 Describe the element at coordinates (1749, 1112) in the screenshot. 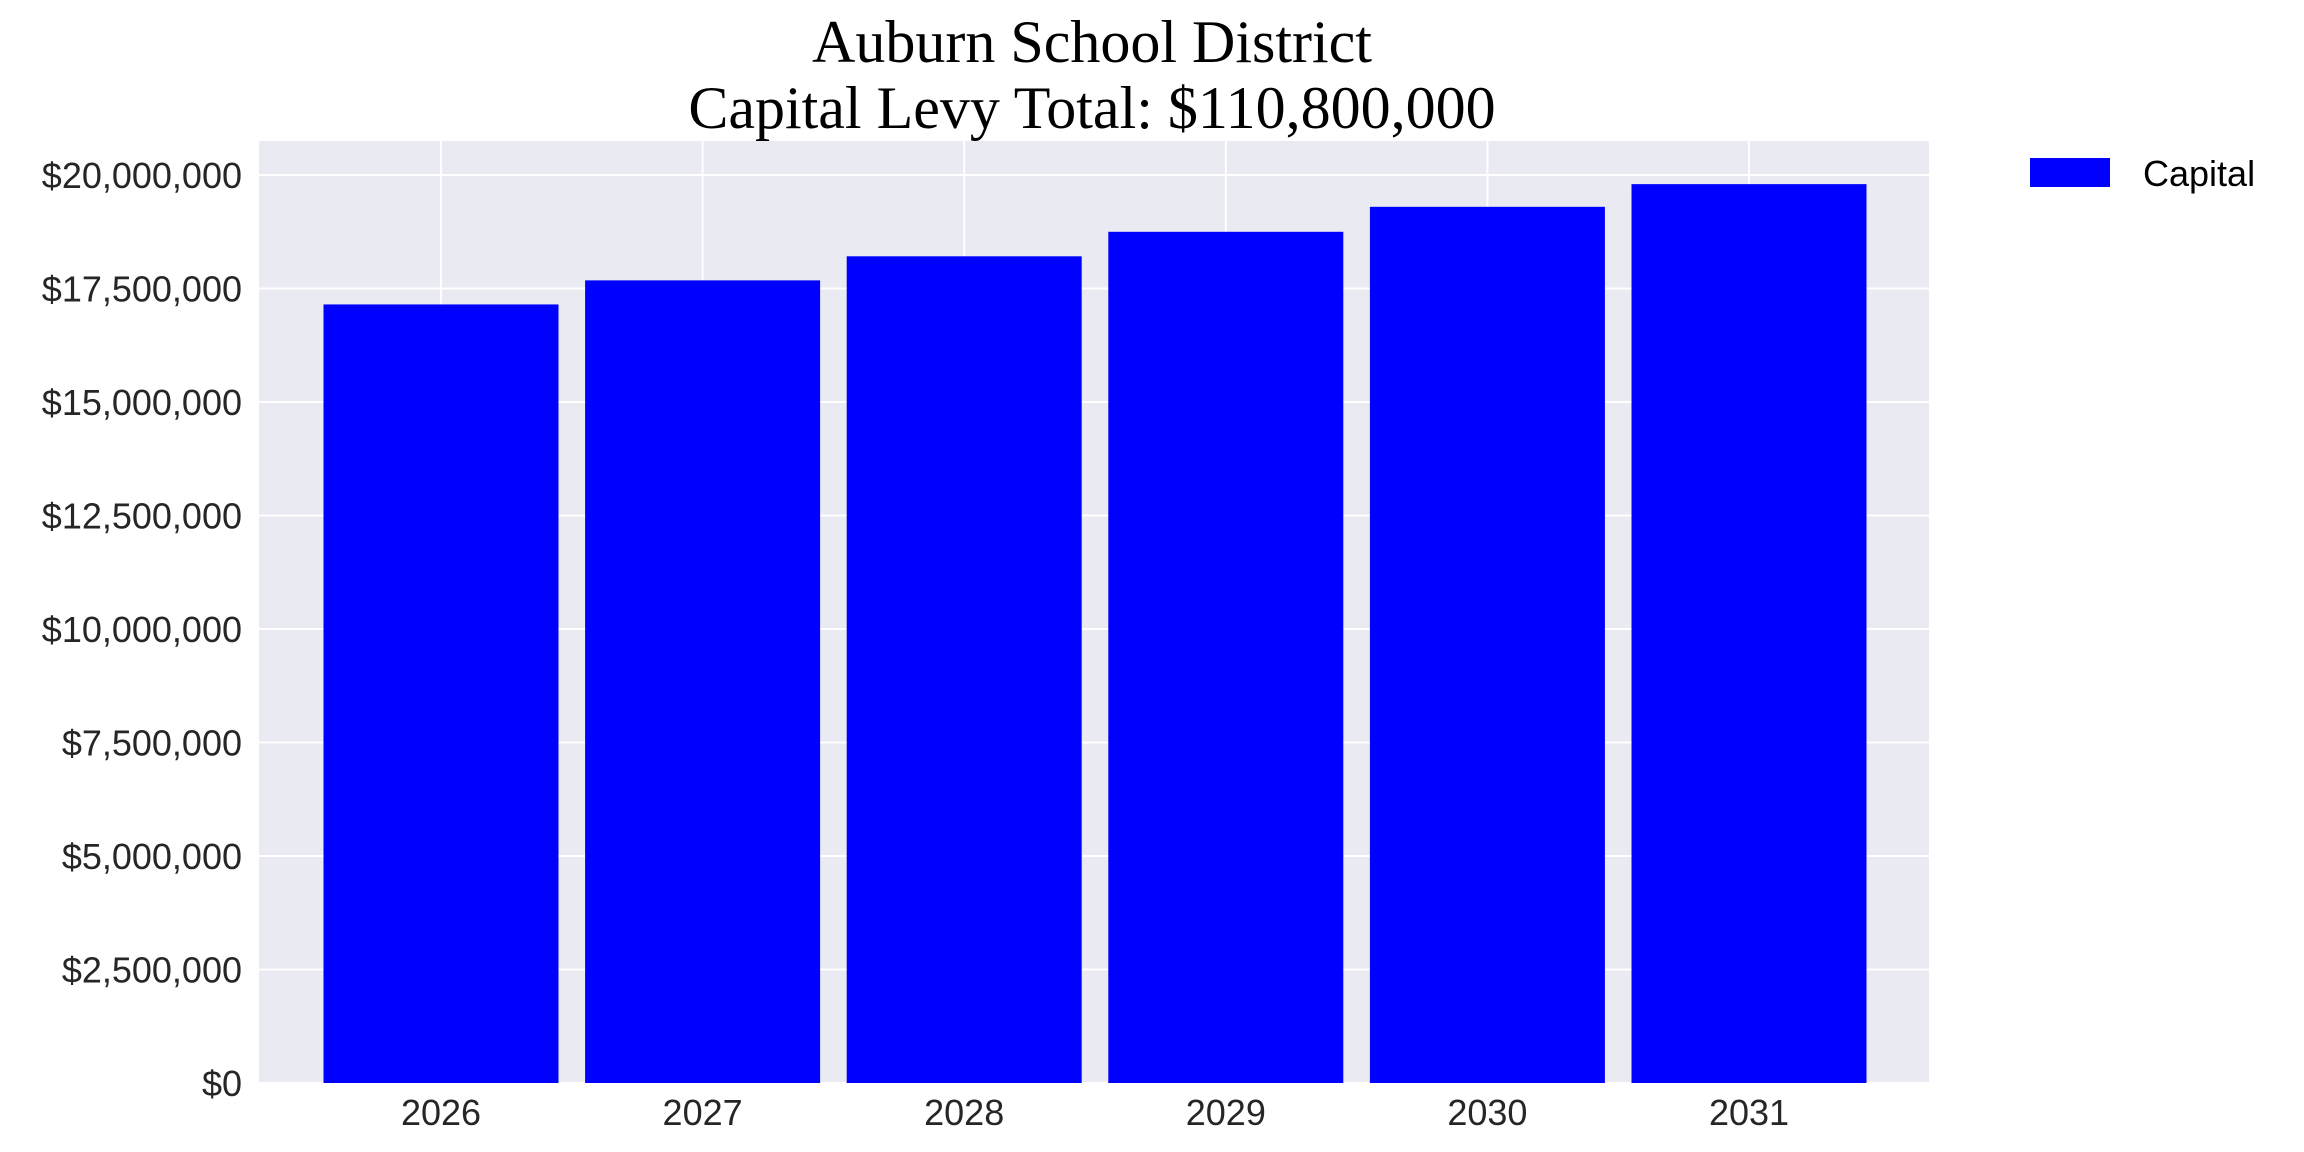

I see `x-tick-label: 2031` at that location.